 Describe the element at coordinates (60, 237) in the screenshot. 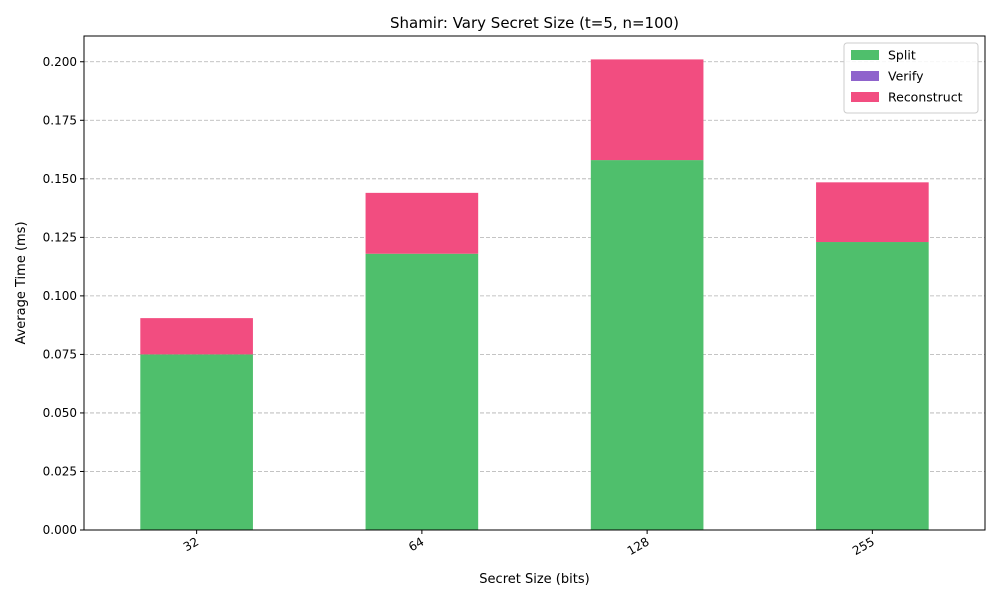

I see `y-tick-label: 0.125` at that location.